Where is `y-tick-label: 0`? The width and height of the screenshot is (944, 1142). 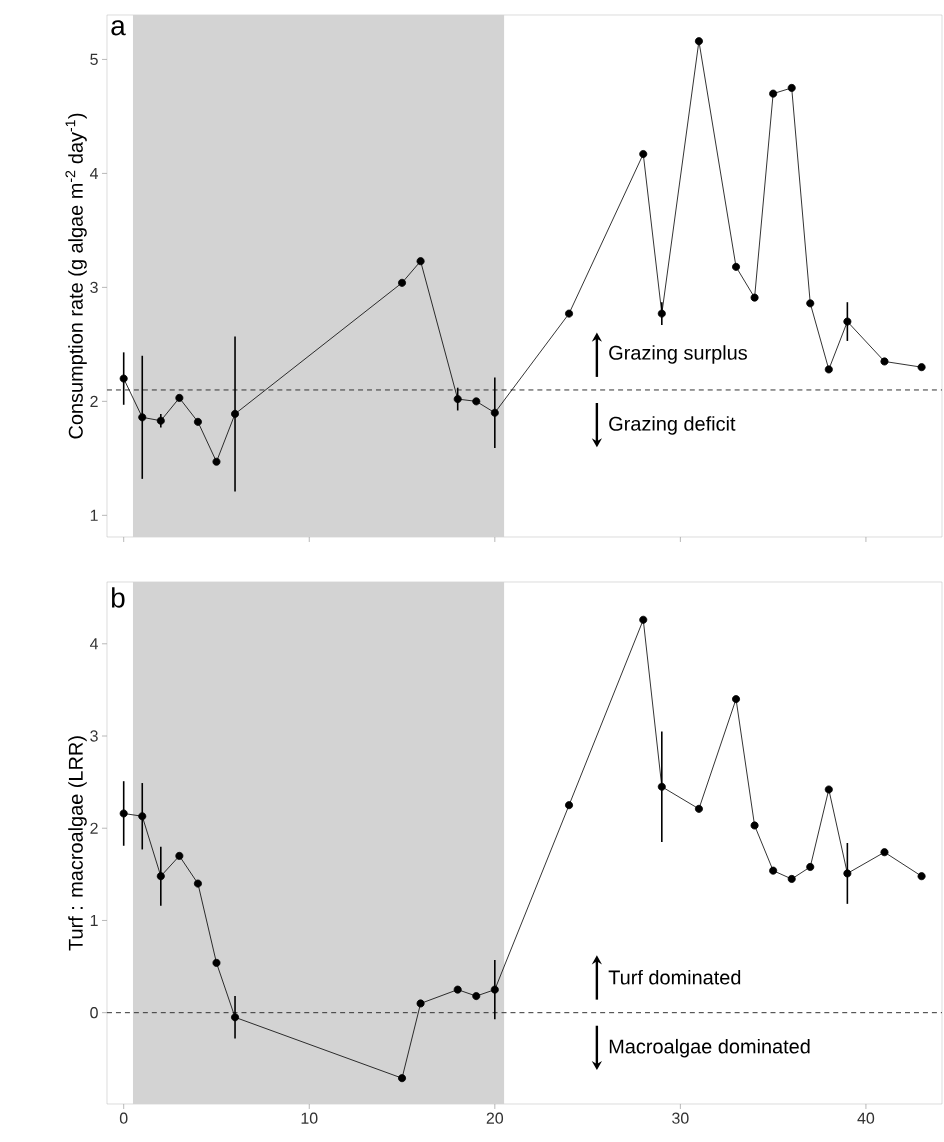
y-tick-label: 0 is located at coordinates (94, 1013).